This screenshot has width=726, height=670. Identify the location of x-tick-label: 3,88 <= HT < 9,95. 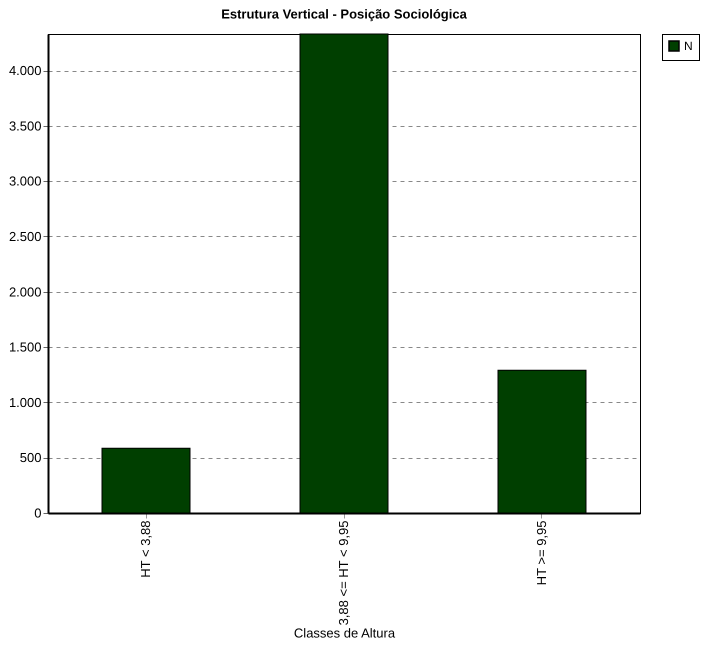
(343, 573).